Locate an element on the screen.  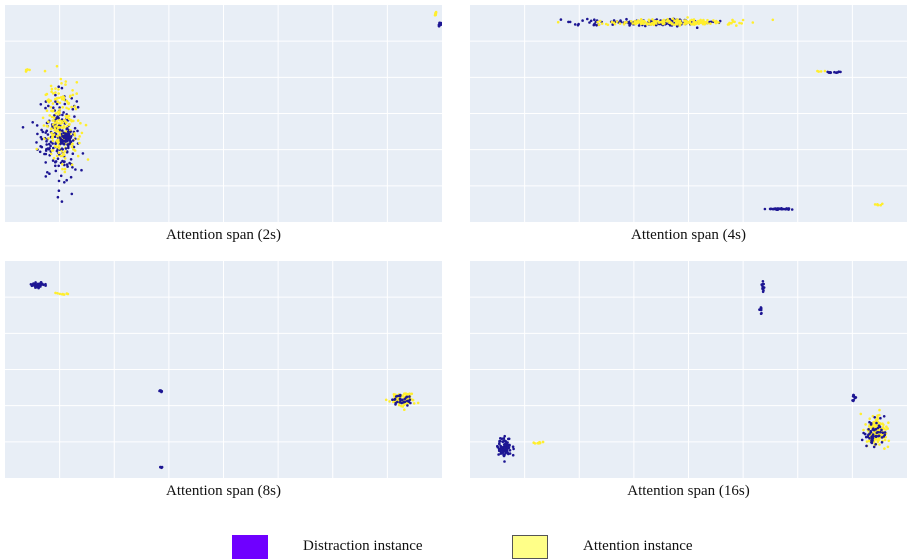
panel-caption: Attention span (4s) is located at coordinates (688, 235).